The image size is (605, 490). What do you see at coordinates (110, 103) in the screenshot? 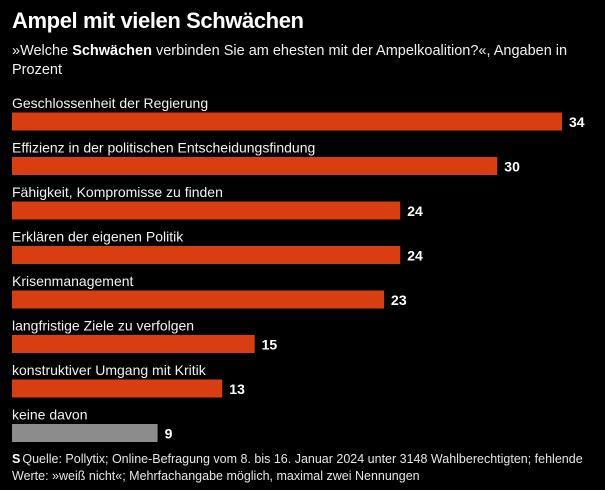
I see `category-label: Geschlossenheit der Regierung` at bounding box center [110, 103].